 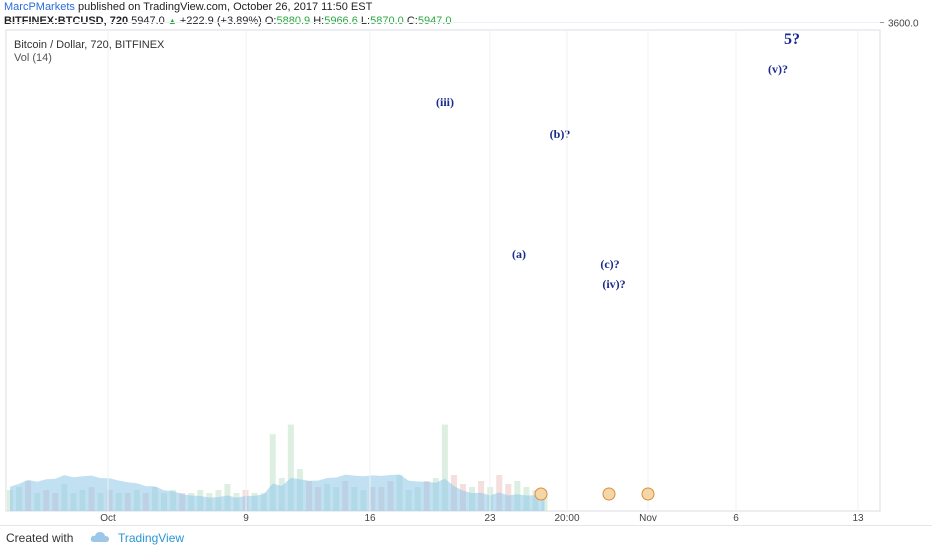 I want to click on wave-label: (b)?, so click(x=560, y=134).